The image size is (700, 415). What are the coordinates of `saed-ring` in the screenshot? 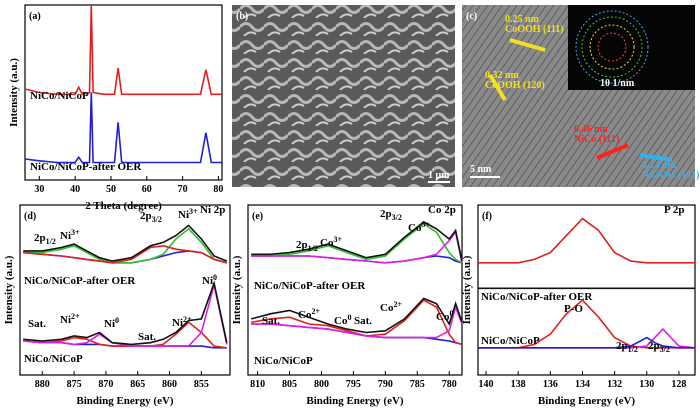 It's located at (612, 47).